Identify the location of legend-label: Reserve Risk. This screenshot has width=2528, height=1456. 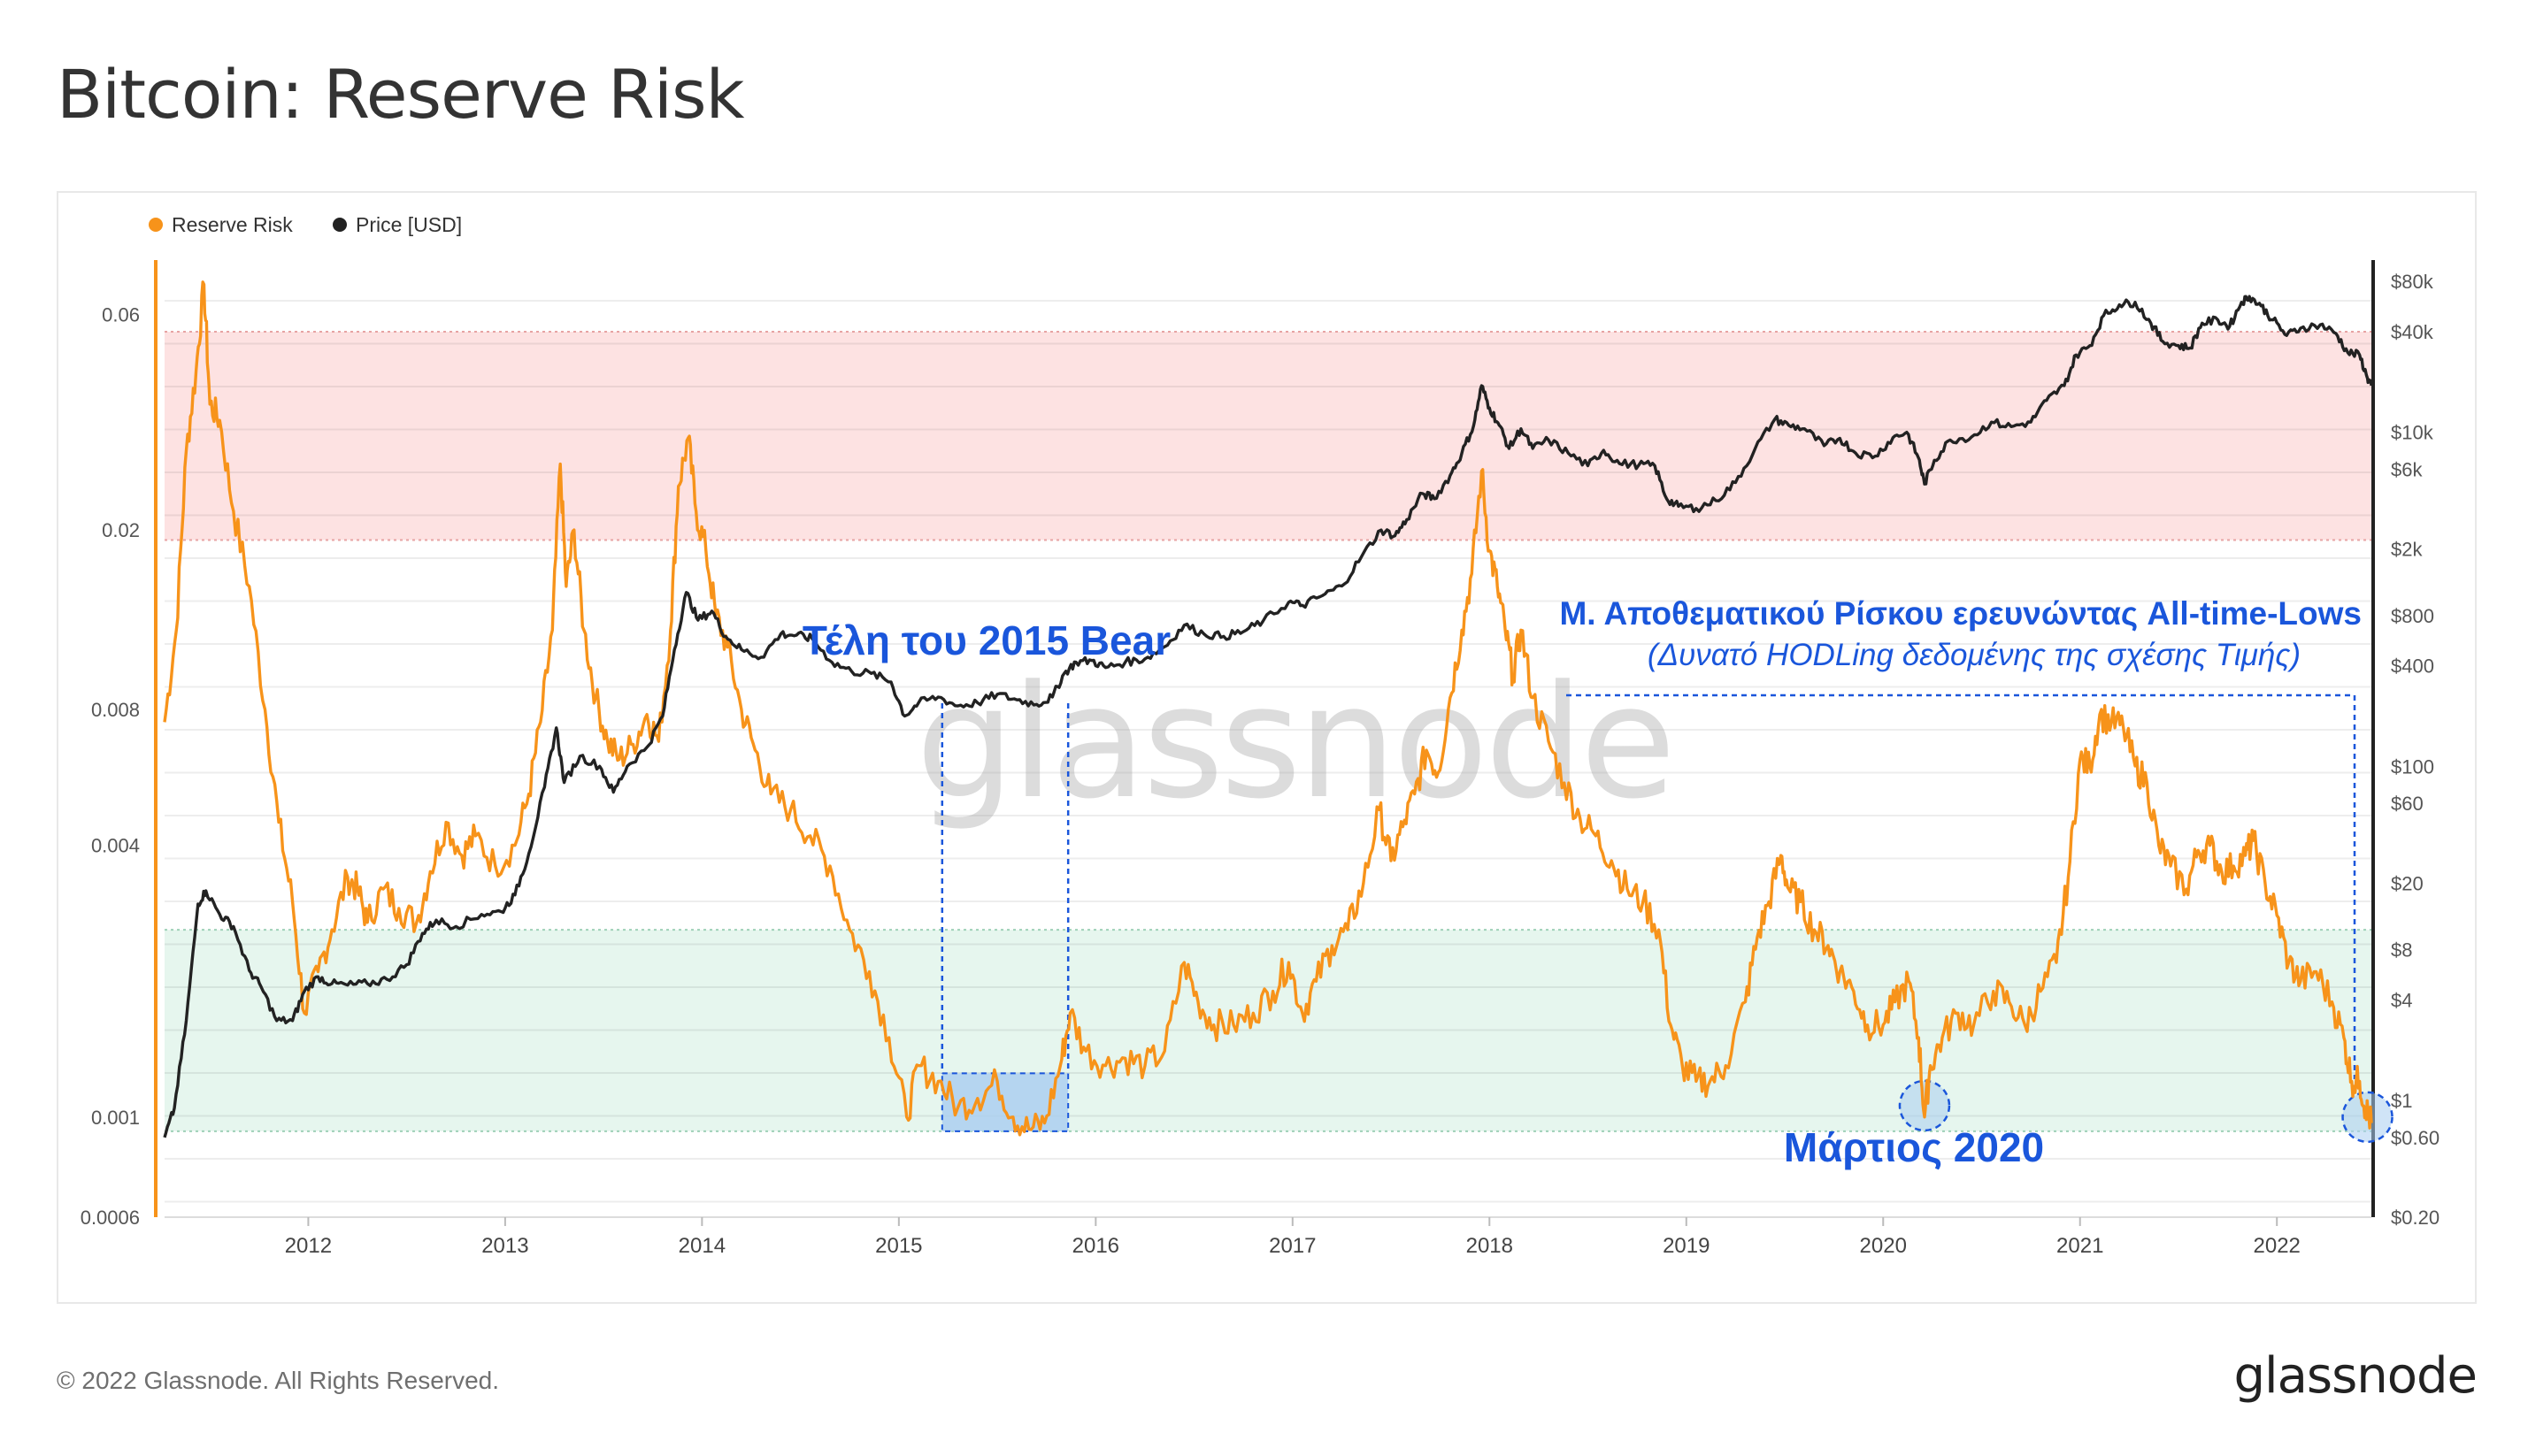
(232, 224).